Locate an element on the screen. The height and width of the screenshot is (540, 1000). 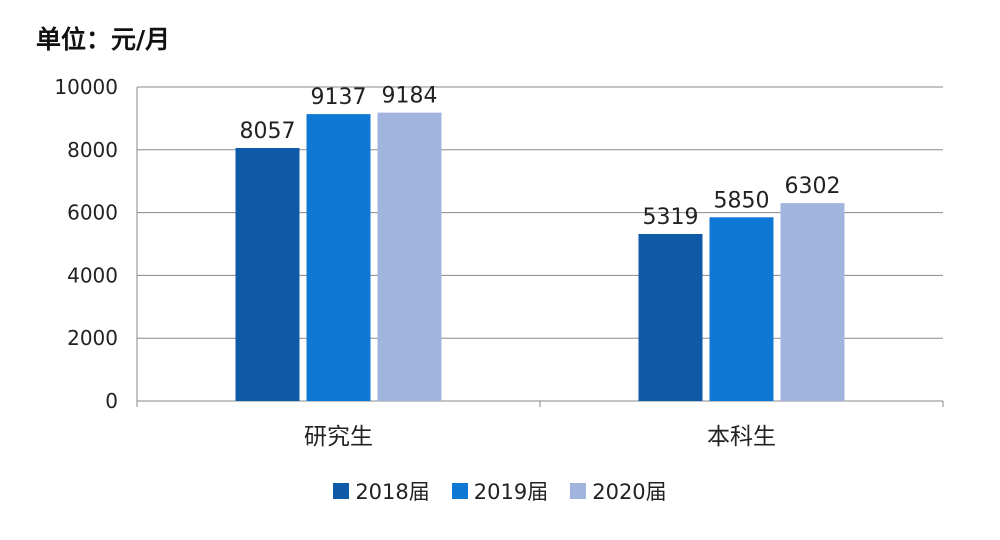
legend-item: 2019届 is located at coordinates (500, 491).